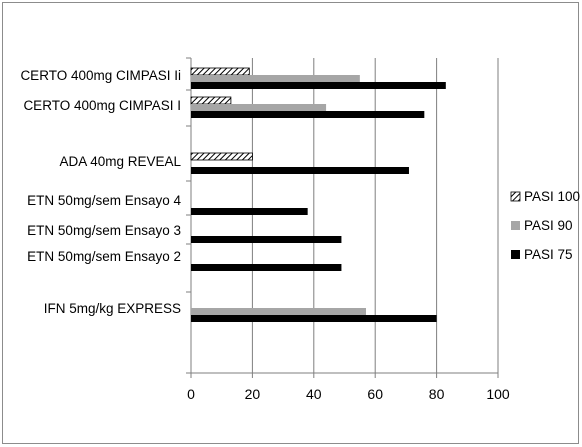 The height and width of the screenshot is (447, 582). Describe the element at coordinates (120, 161) in the screenshot. I see `category-label-2: ADA 40mg REVEAL` at that location.